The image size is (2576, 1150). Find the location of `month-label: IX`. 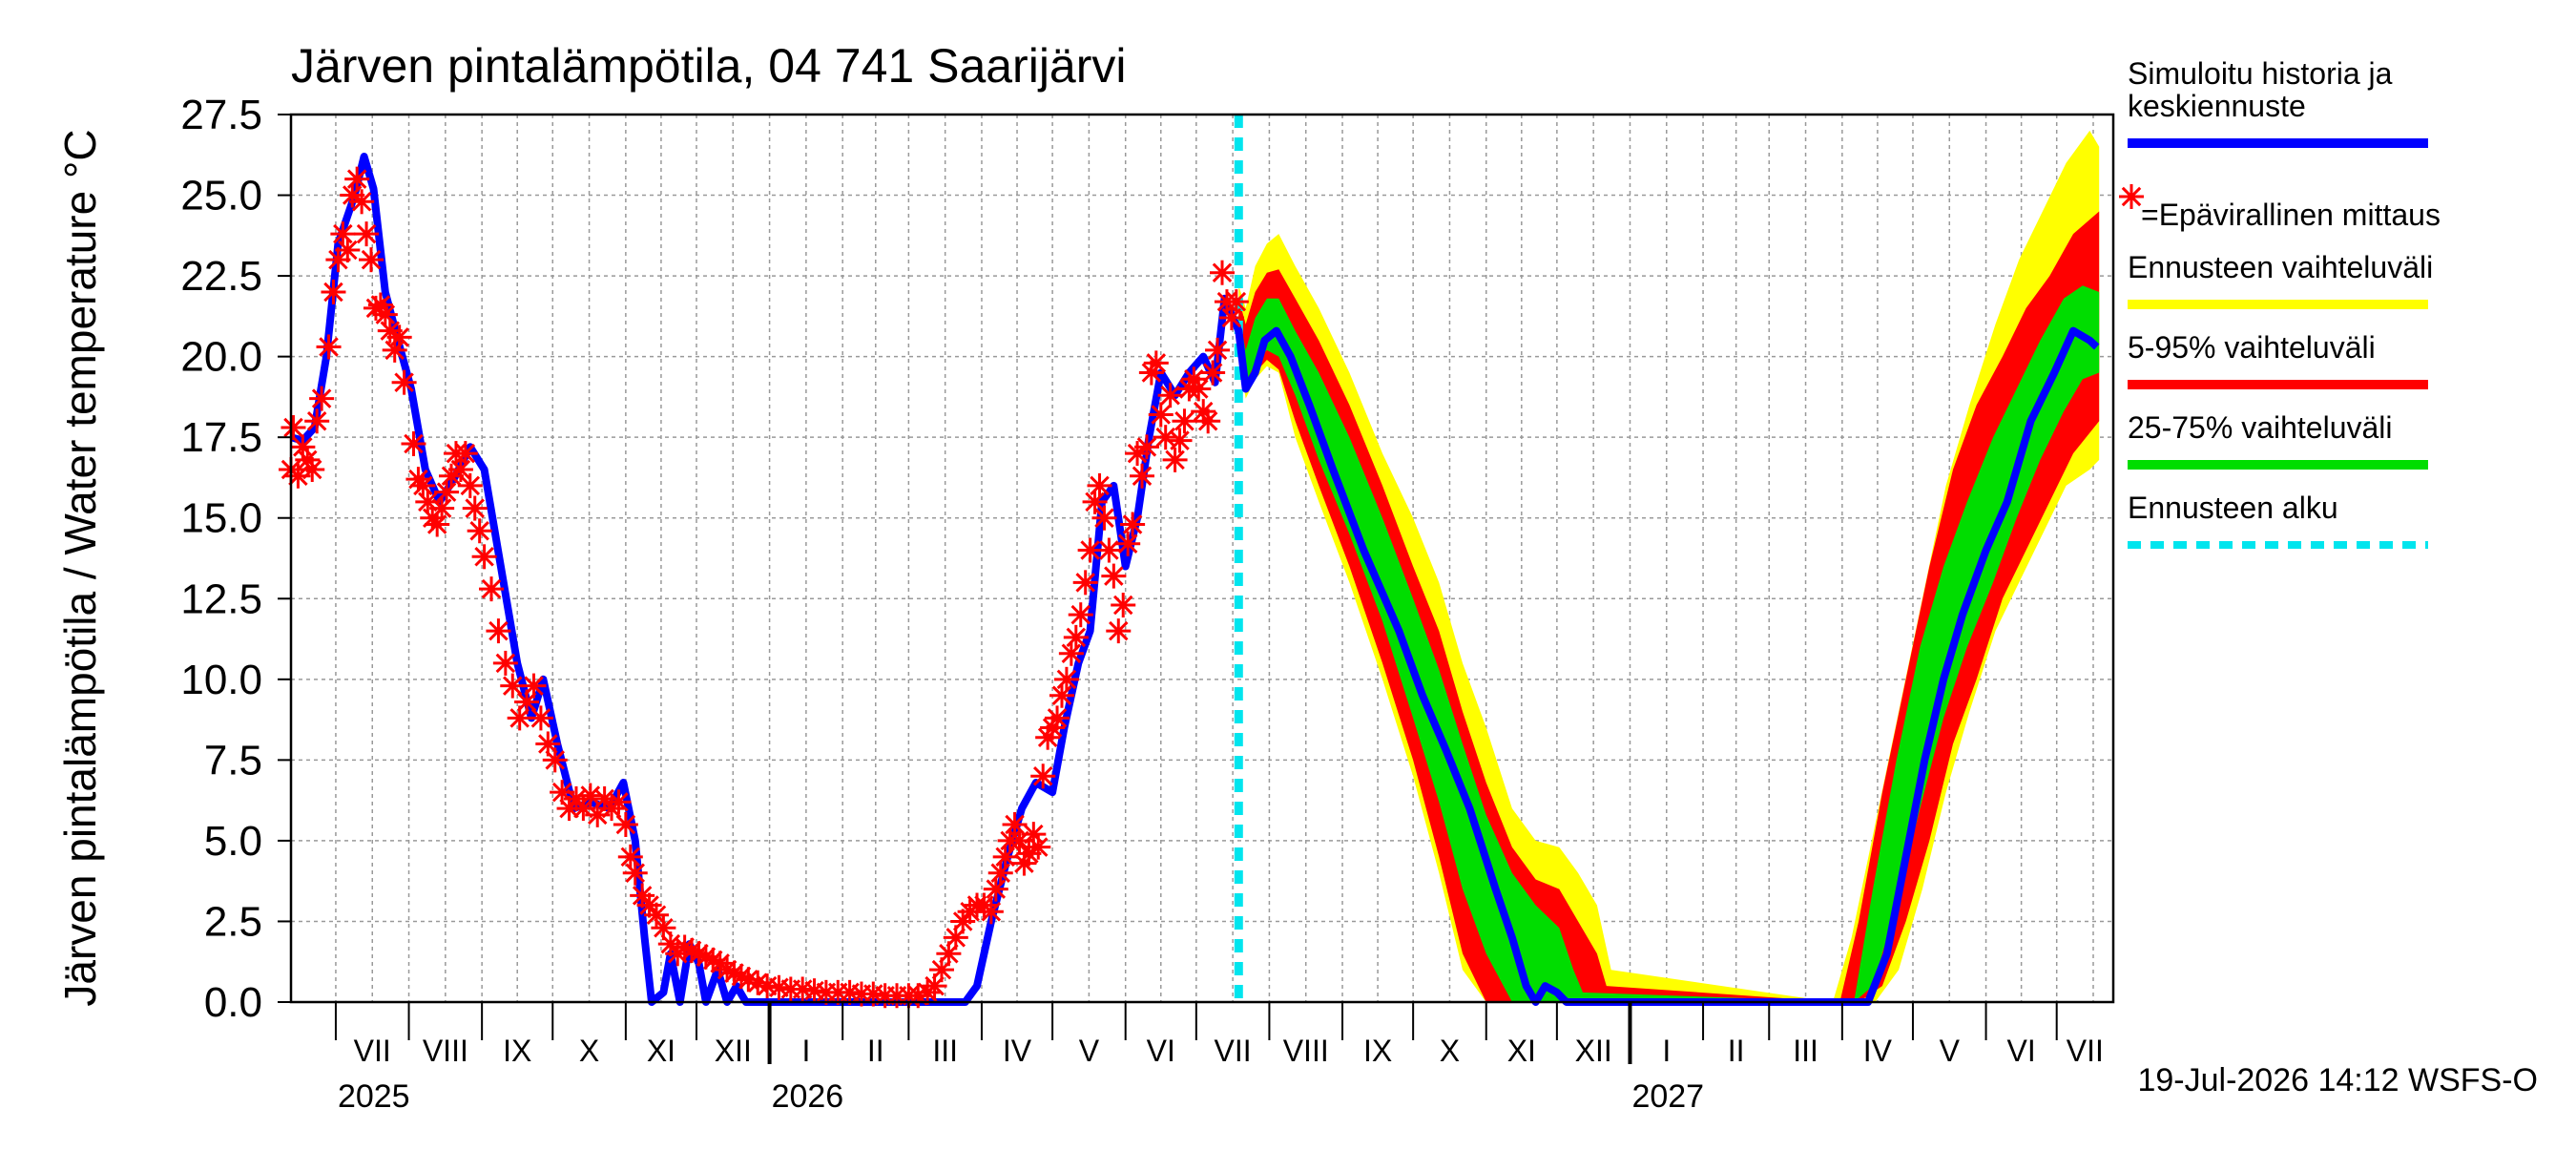

month-label: IX is located at coordinates (517, 1051).